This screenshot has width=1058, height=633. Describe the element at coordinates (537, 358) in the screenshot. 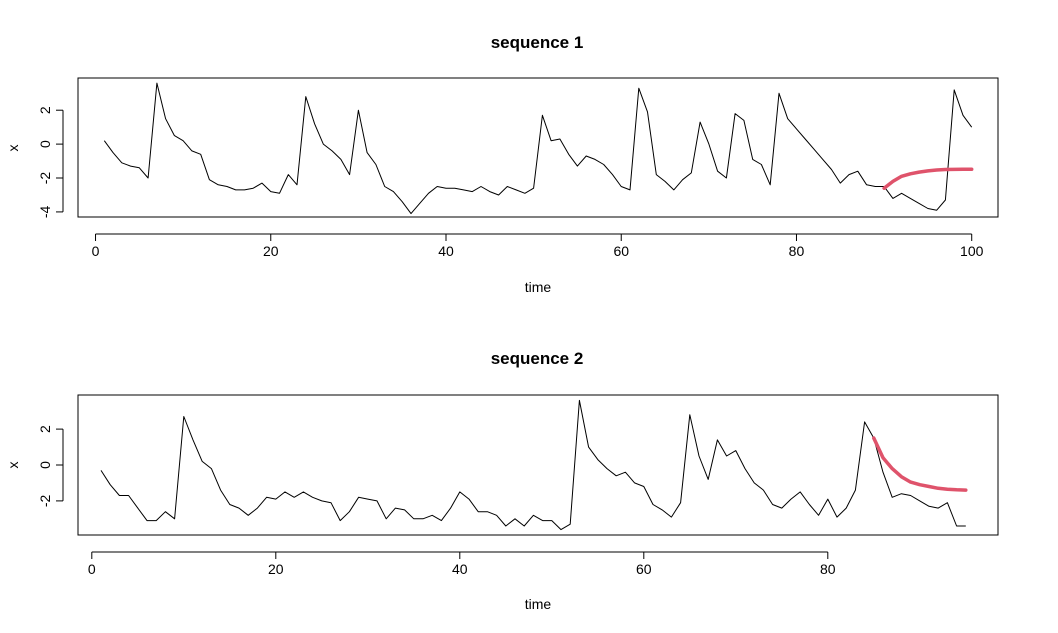

I see `chart-title-2: sequence 2` at that location.